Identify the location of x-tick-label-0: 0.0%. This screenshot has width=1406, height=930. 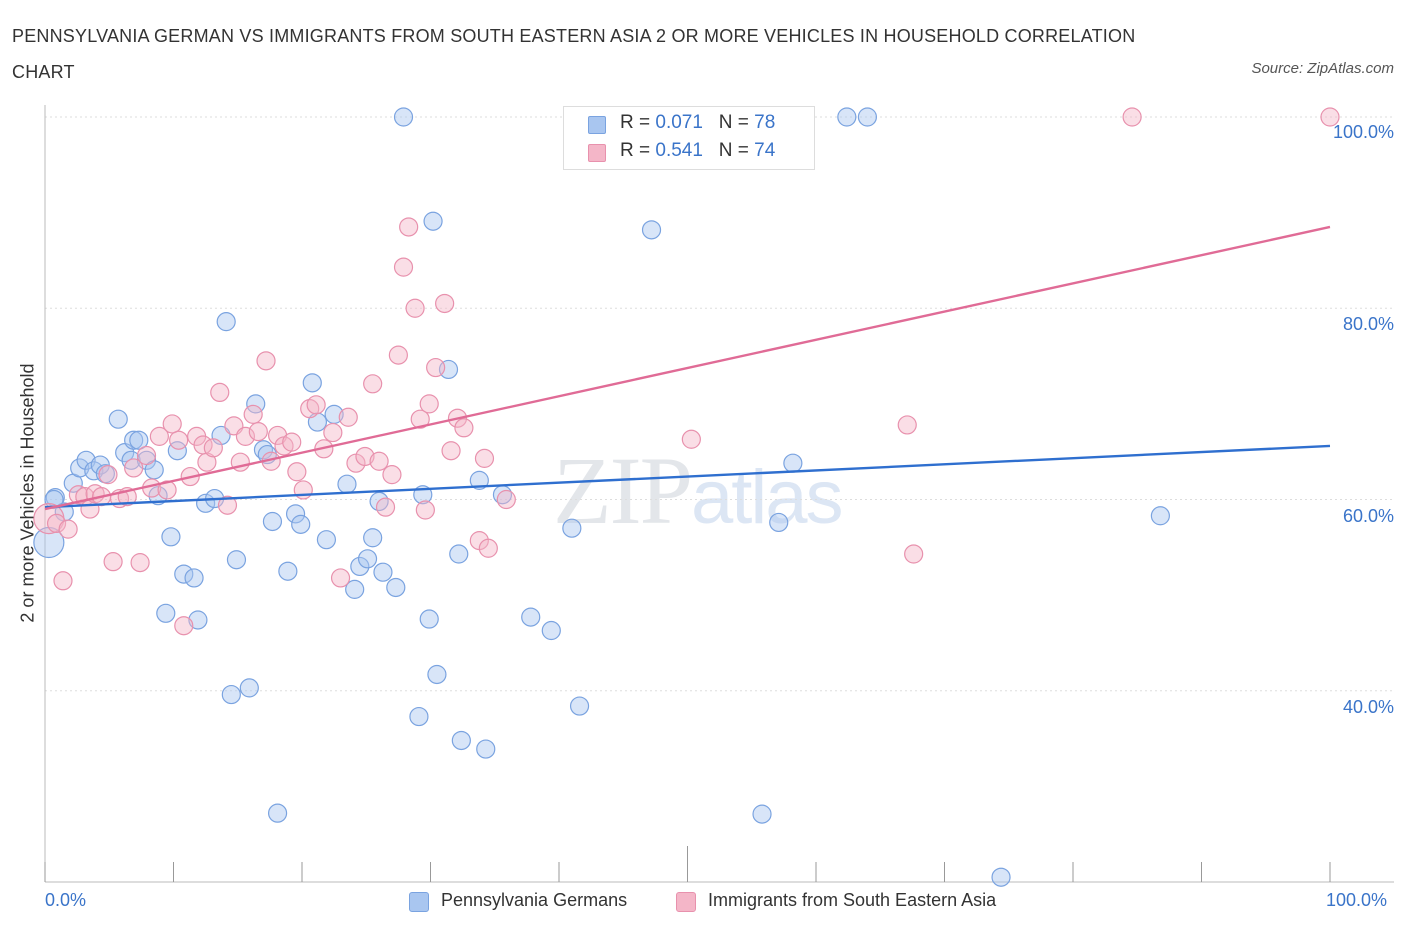
(66, 900).